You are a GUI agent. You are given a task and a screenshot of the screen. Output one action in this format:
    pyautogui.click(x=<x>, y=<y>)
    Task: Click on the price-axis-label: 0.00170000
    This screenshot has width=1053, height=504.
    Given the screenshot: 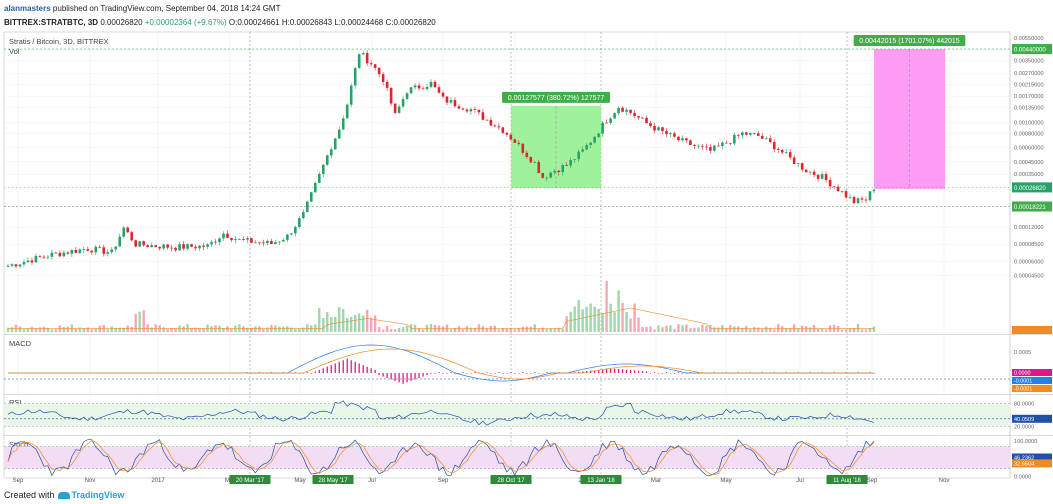 What is the action you would take?
    pyautogui.click(x=1029, y=97)
    